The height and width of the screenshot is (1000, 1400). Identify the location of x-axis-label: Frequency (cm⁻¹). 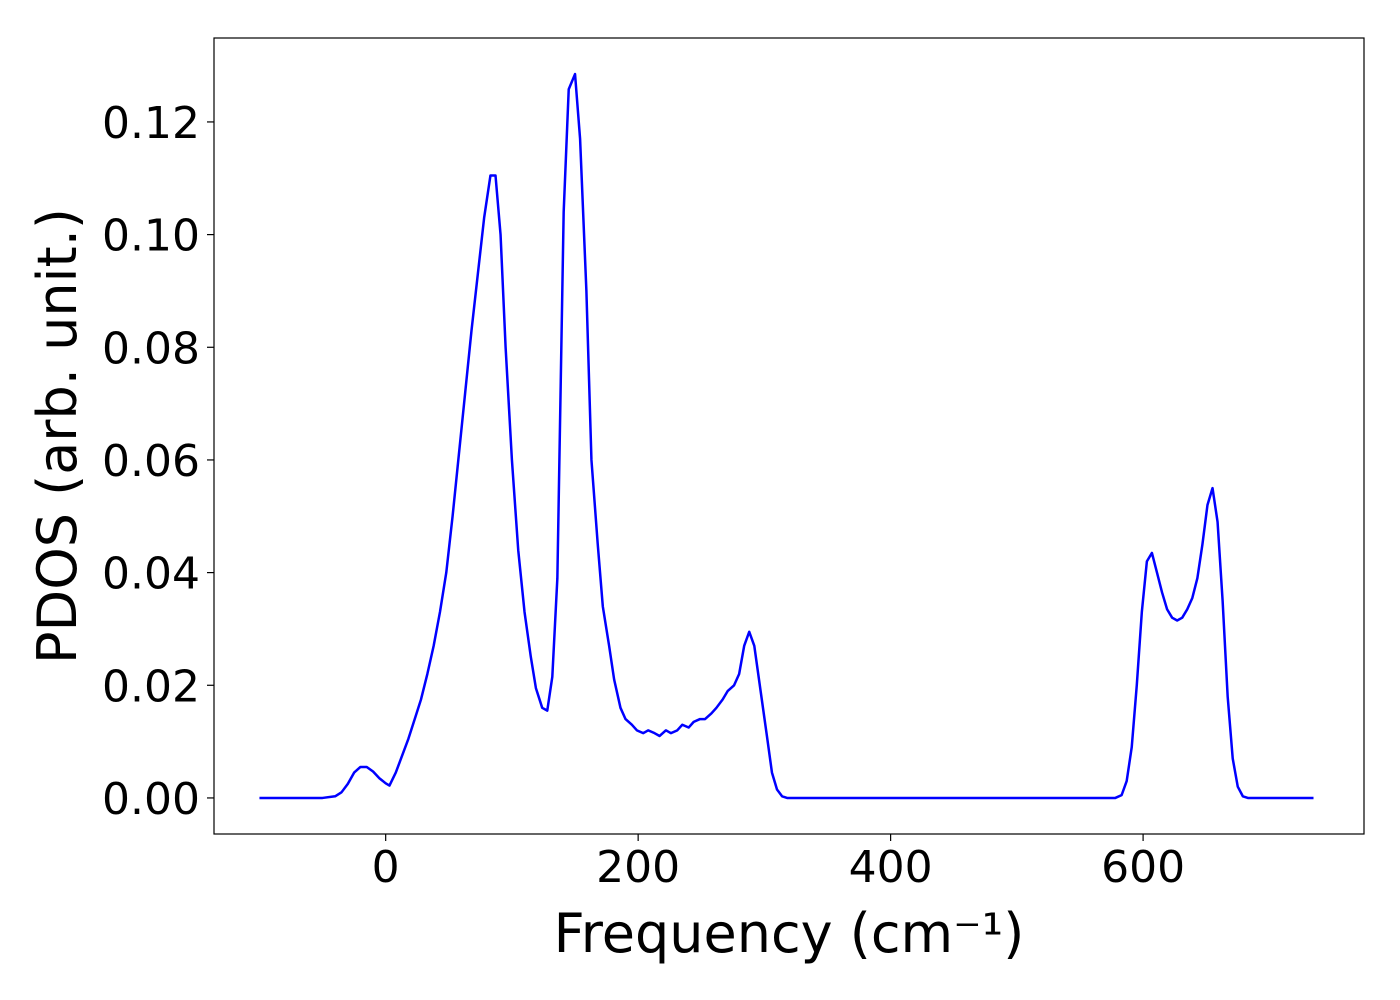
(789, 933).